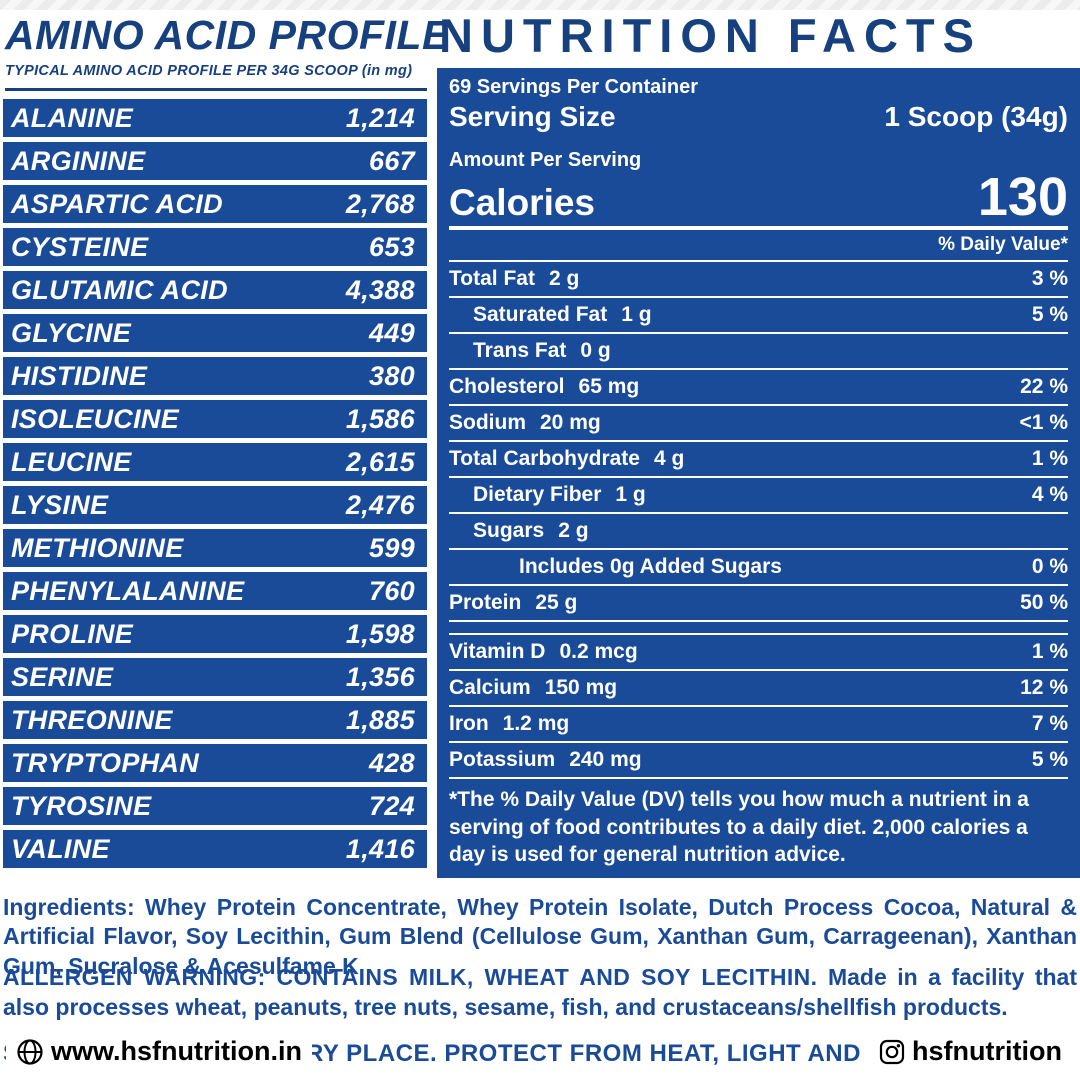 This screenshot has width=1080, height=1080. I want to click on amino-acid-value: 599, so click(392, 547).